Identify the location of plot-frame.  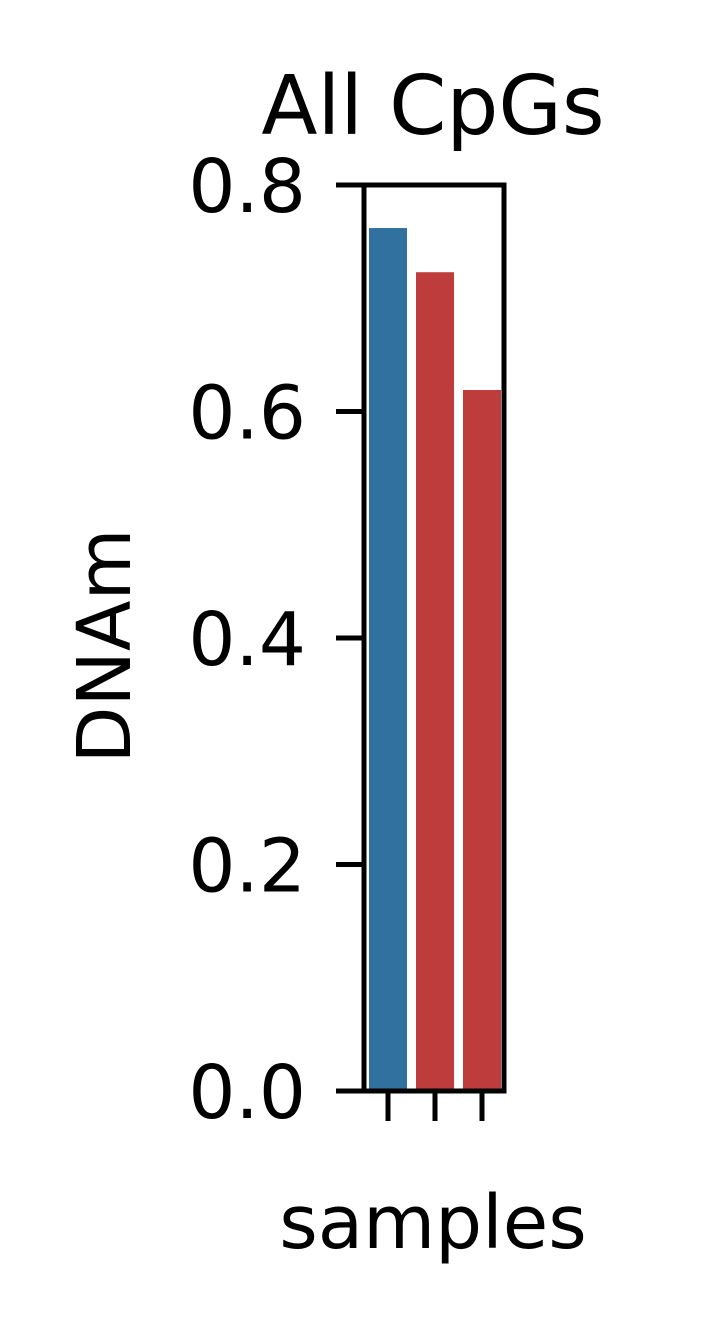
(434, 638).